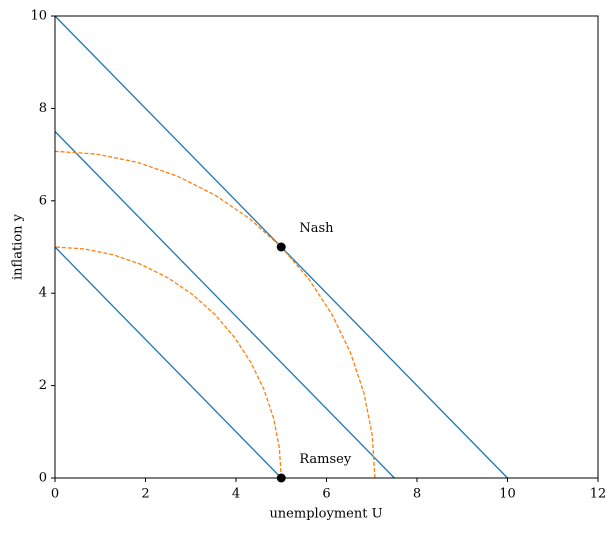 The image size is (615, 537). What do you see at coordinates (281, 247) in the screenshot?
I see `point` at bounding box center [281, 247].